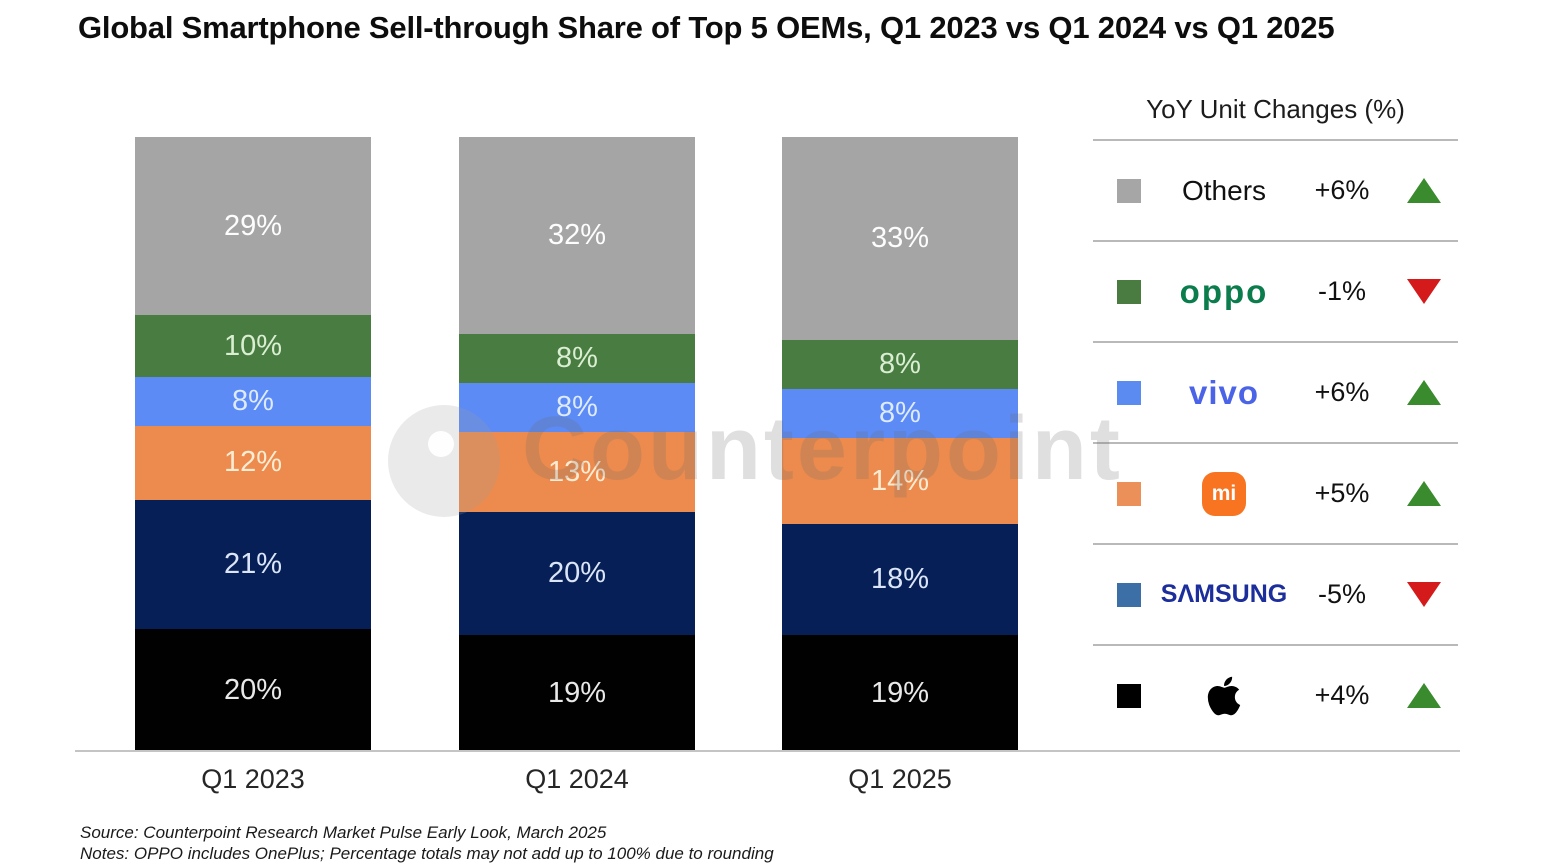  Describe the element at coordinates (1341, 291) in the screenshot. I see `oppo-yoy-change: -1%` at that location.